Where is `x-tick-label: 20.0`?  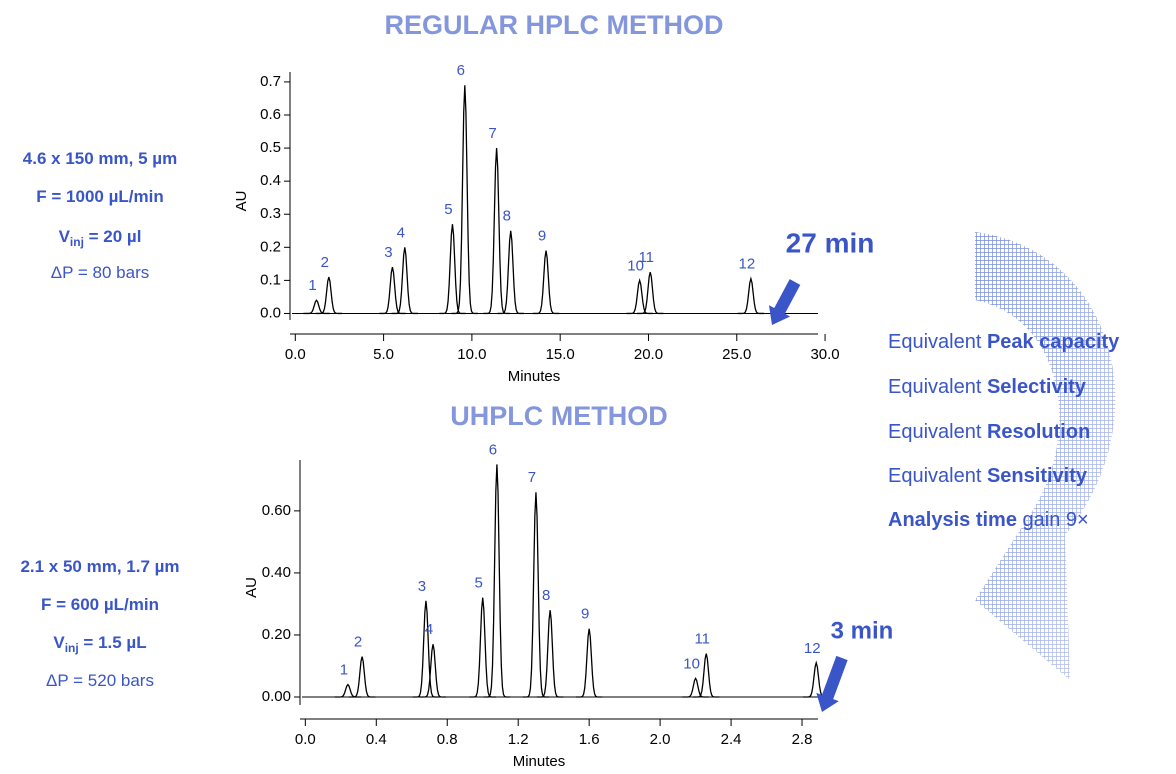
x-tick-label: 20.0 is located at coordinates (648, 354).